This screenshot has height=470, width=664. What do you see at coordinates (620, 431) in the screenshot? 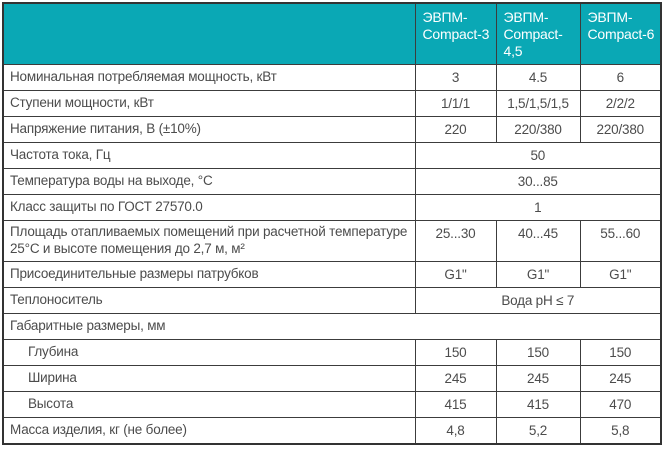
I see `value-cell: 5,8` at bounding box center [620, 431].